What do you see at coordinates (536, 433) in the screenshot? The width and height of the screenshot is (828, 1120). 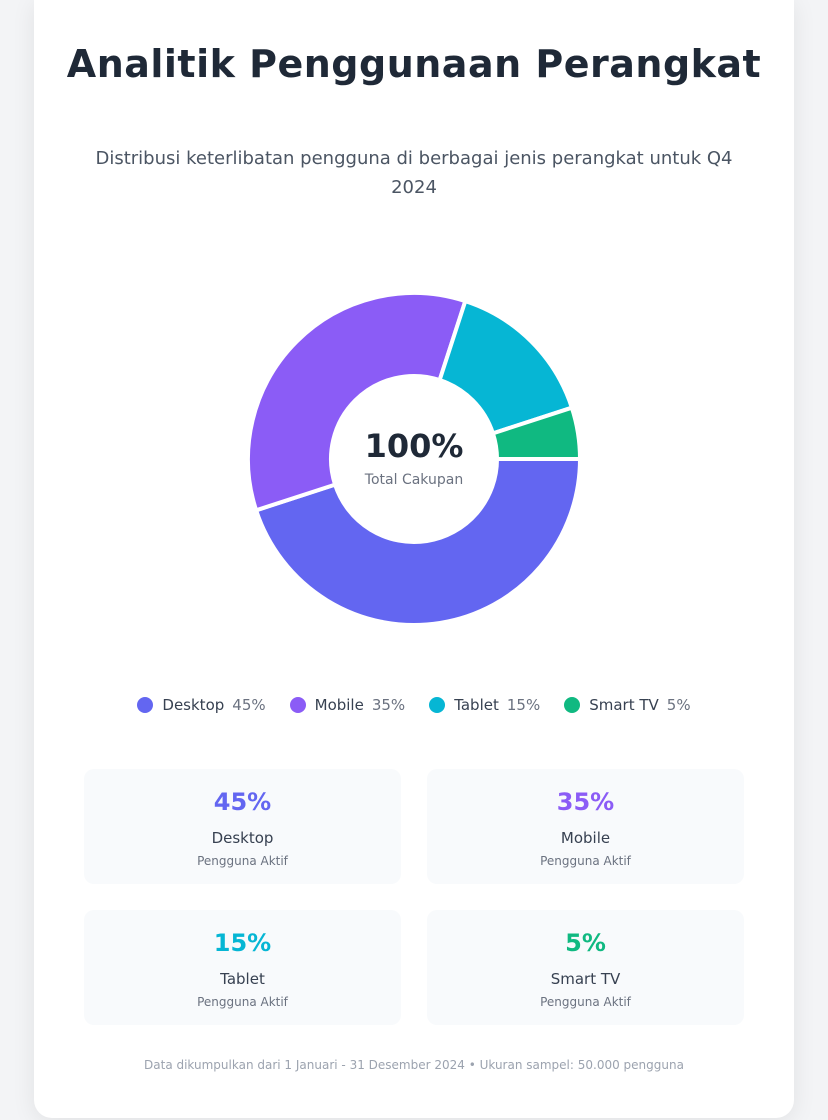 I see `donut-slice-smart-tv` at bounding box center [536, 433].